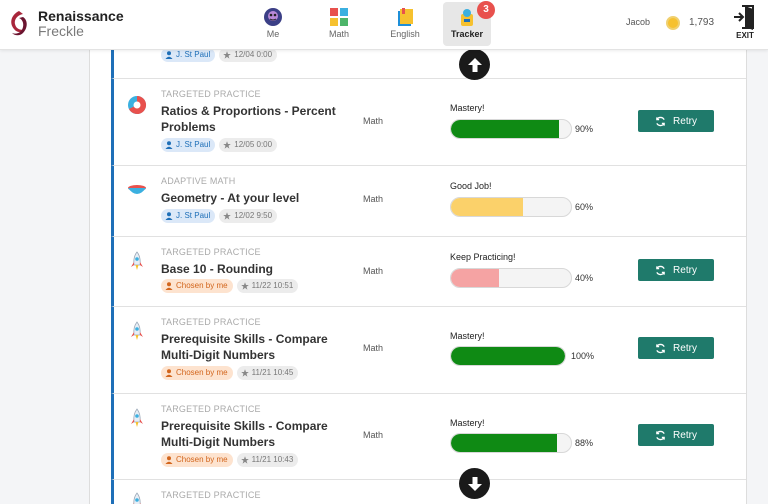 The width and height of the screenshot is (768, 504). What do you see at coordinates (230, 198) in the screenshot?
I see `activity-title: Geometry - At your level` at bounding box center [230, 198].